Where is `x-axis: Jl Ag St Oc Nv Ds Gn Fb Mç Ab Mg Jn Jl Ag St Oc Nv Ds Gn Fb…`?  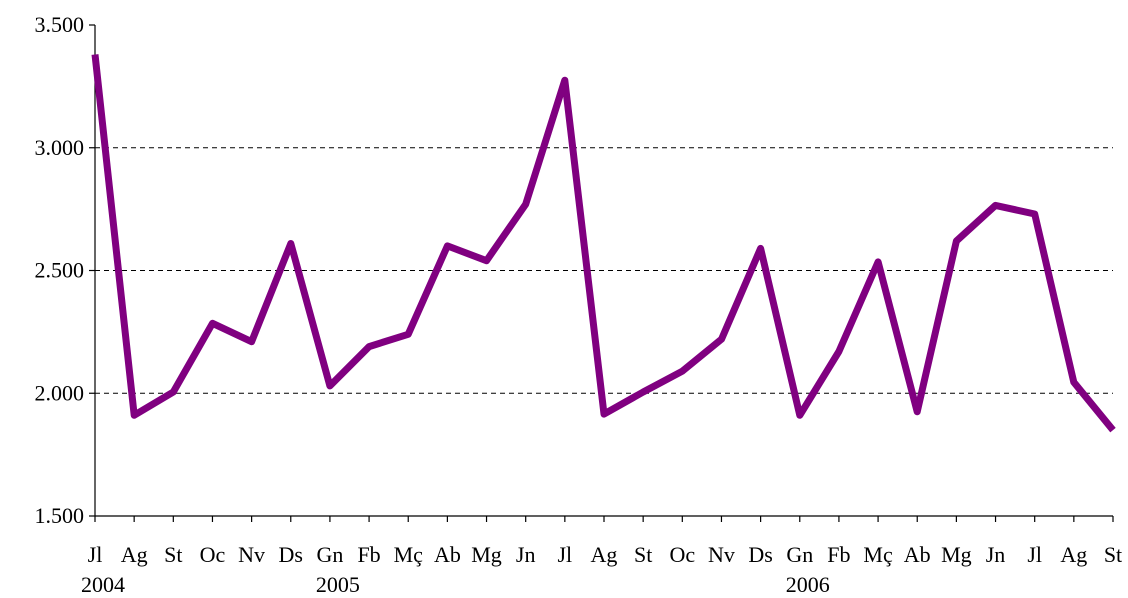 x-axis: Jl Ag St Oc Nv Ds Gn Fb Mç Ab Mg Jn Jl Ag St Oc Nv Ds Gn Fb… is located at coordinates (601, 556).